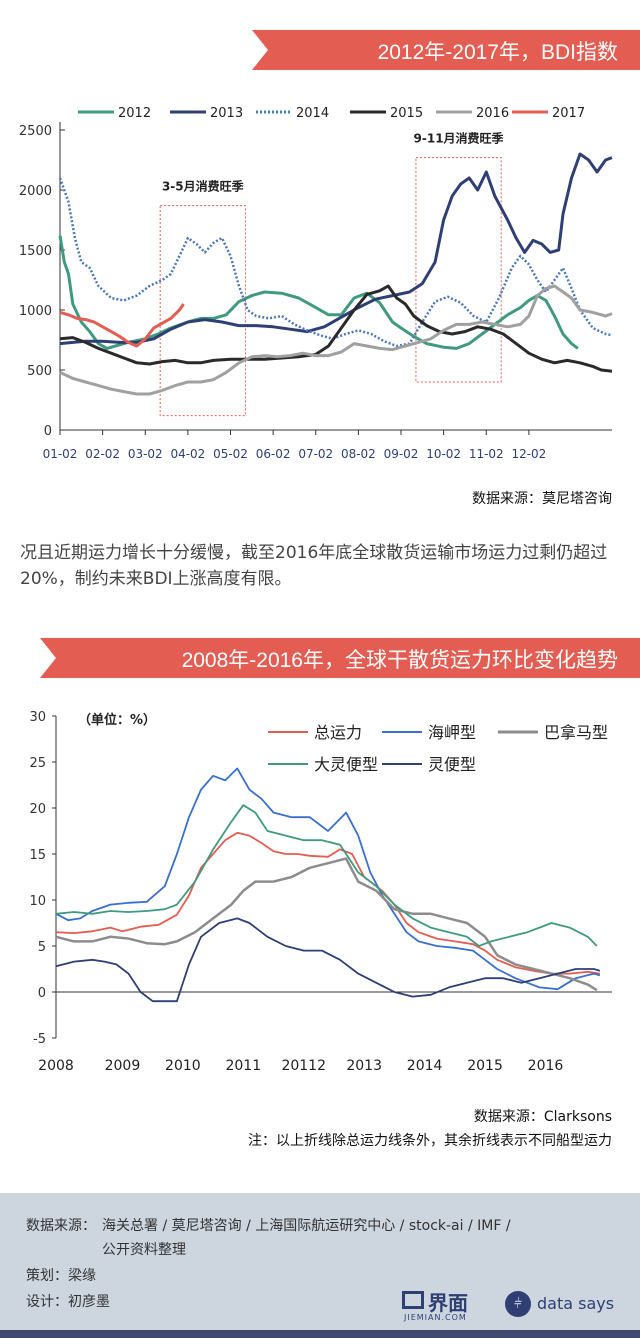 This screenshot has height=1338, width=640. I want to click on jiemian-logo-text: 界面, so click(448, 1303).